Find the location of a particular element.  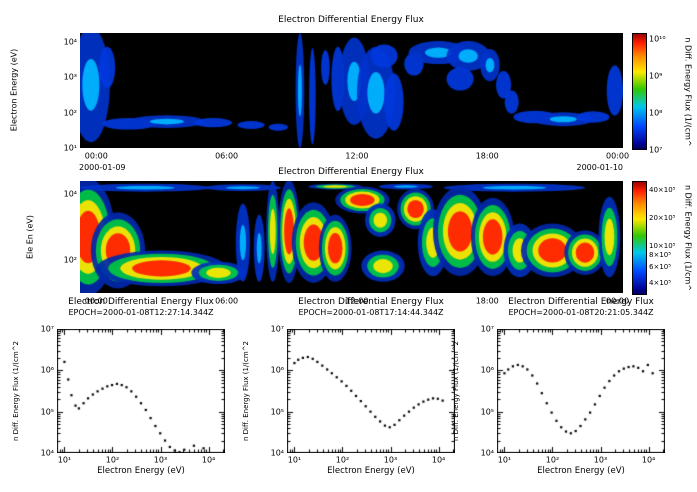

spectrum3-title: Electron Differential Energy Flux is located at coordinates (581, 302).